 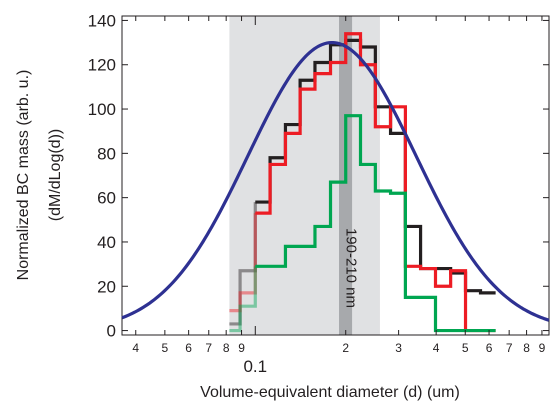 I want to click on y-tick-label: 0, so click(x=111, y=331).